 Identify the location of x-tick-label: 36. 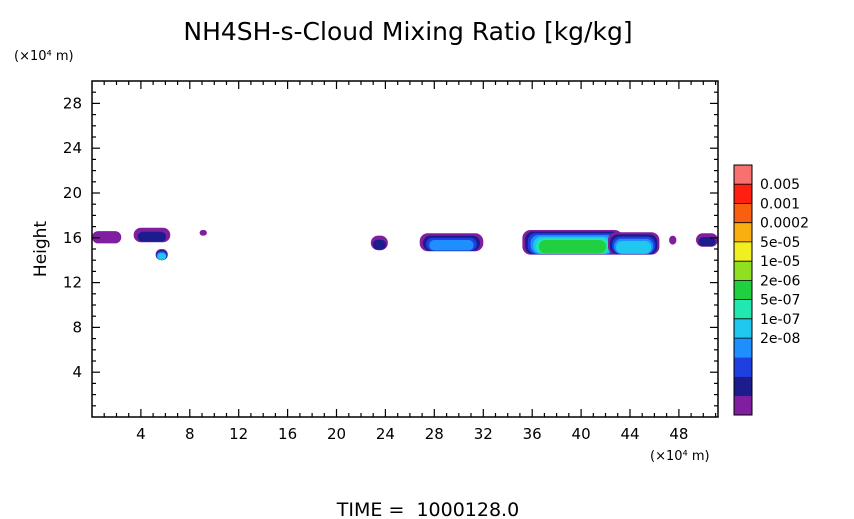
(532, 434).